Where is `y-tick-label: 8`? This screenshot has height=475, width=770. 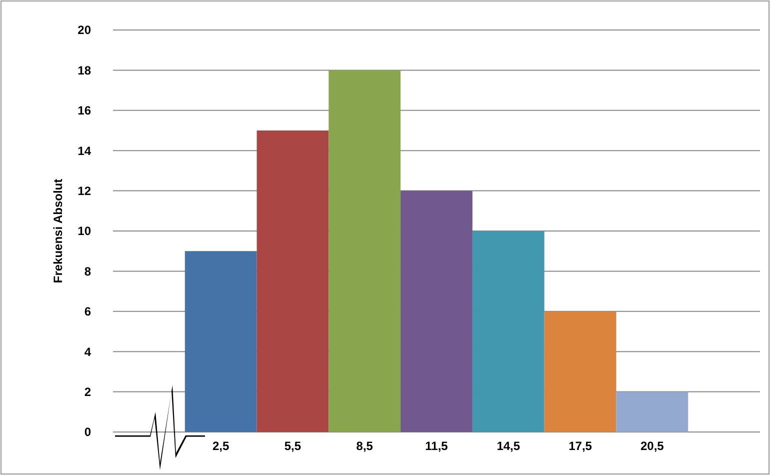 y-tick-label: 8 is located at coordinates (88, 271).